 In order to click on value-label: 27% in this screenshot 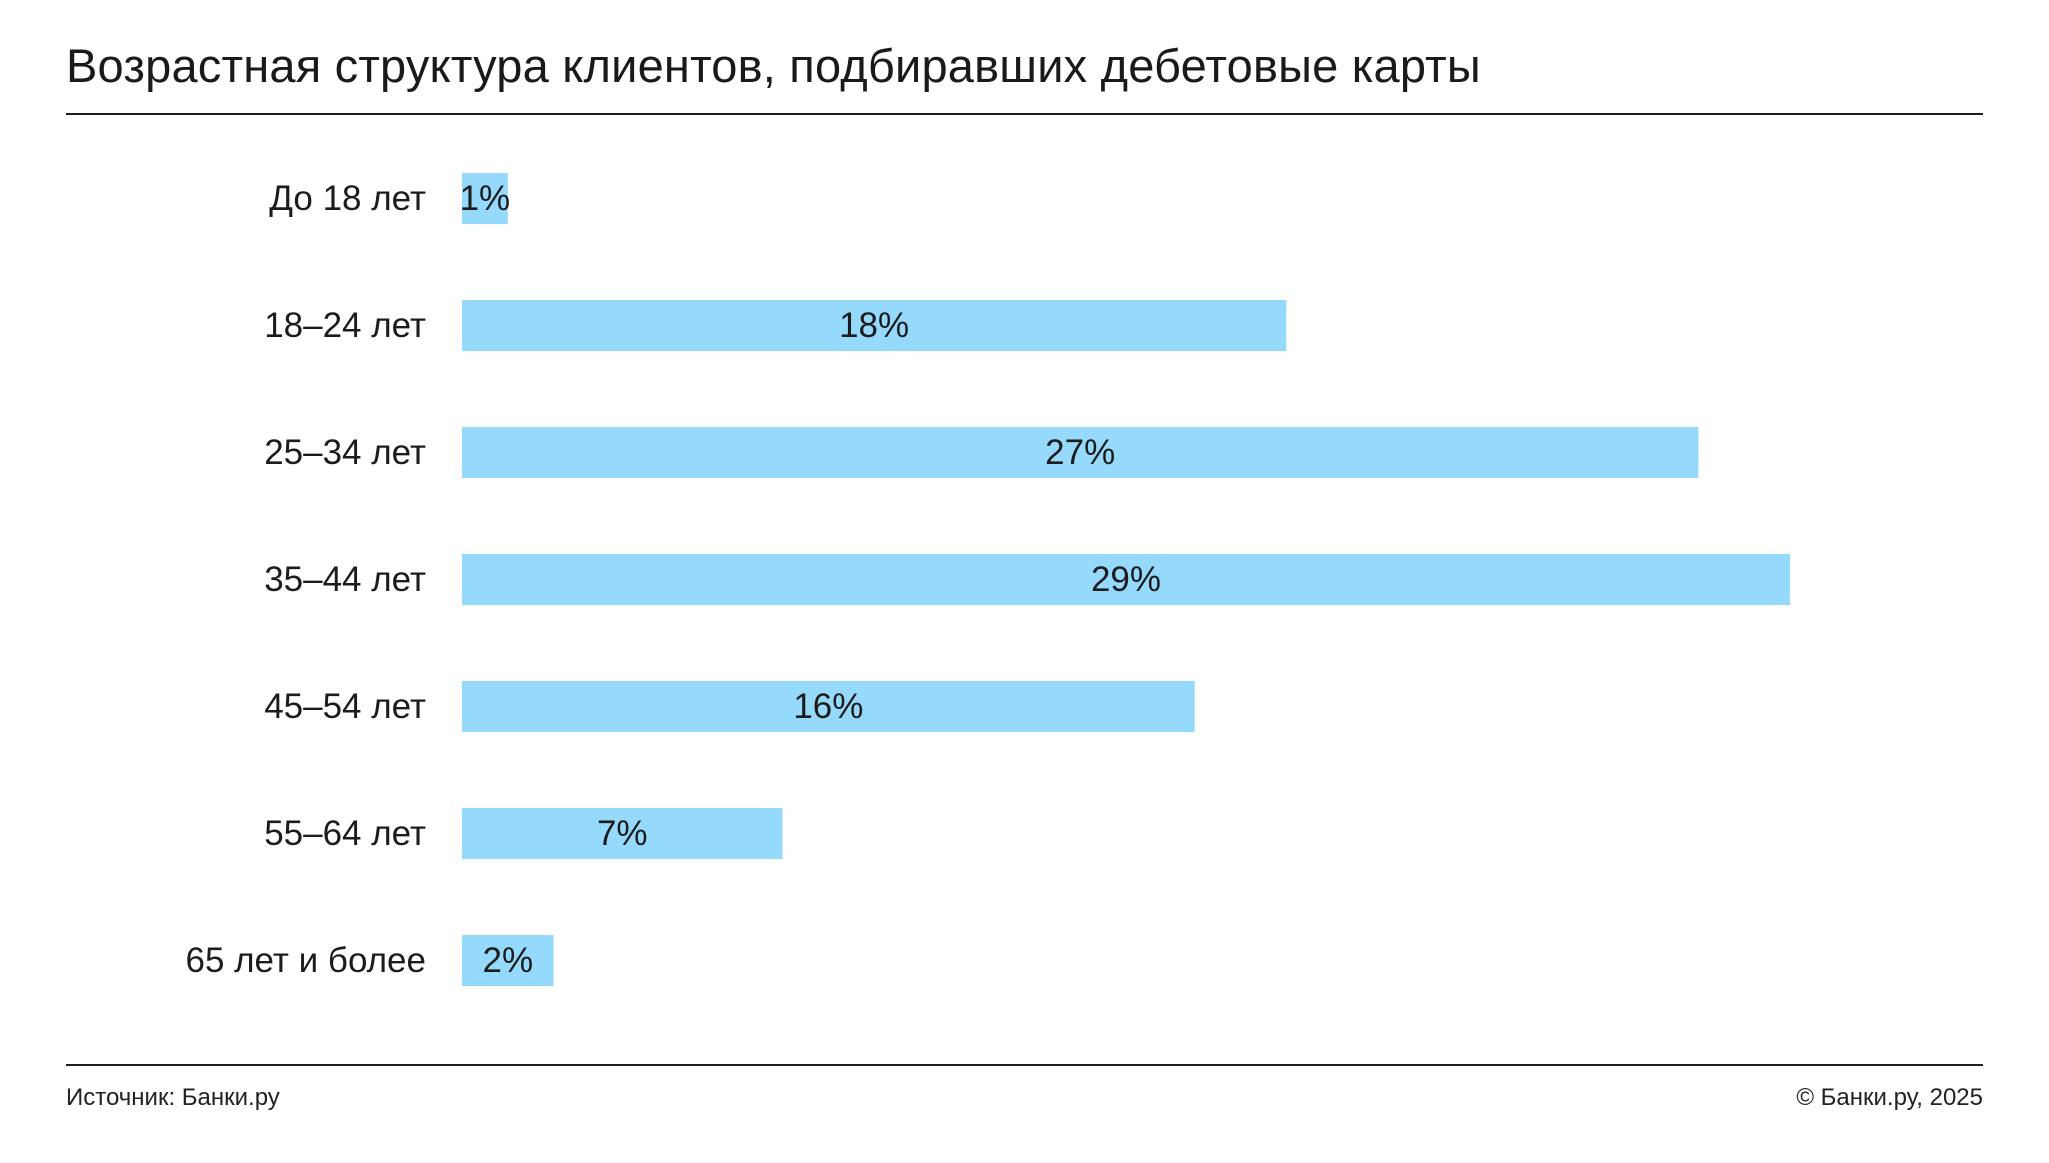, I will do `click(1080, 452)`.